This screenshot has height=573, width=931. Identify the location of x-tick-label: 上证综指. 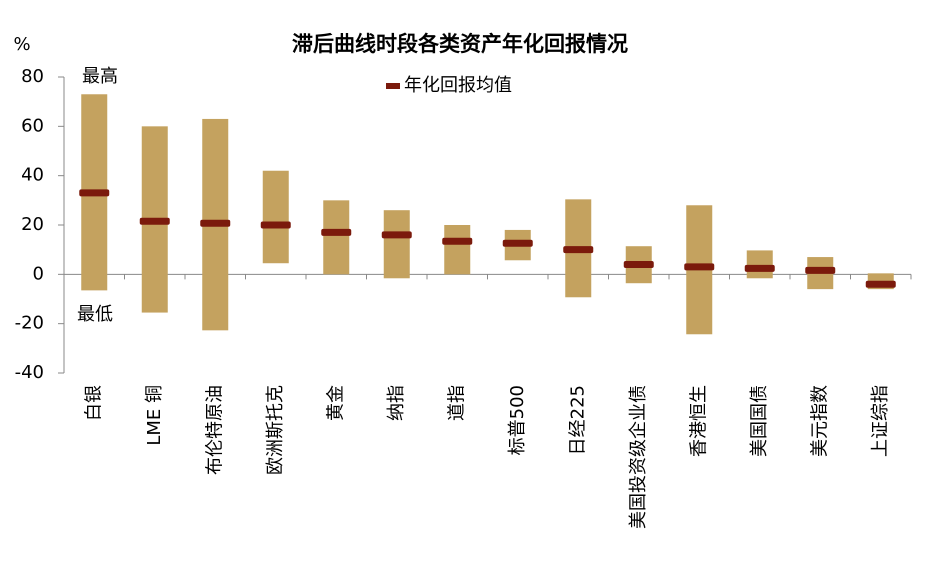
(880, 421).